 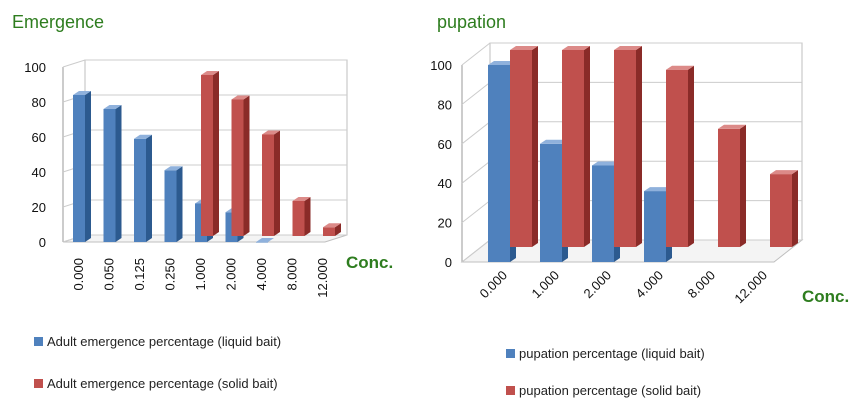 I want to click on legend-label-solid-emergence: Adult emergence percentage (solid bait), so click(x=162, y=383).